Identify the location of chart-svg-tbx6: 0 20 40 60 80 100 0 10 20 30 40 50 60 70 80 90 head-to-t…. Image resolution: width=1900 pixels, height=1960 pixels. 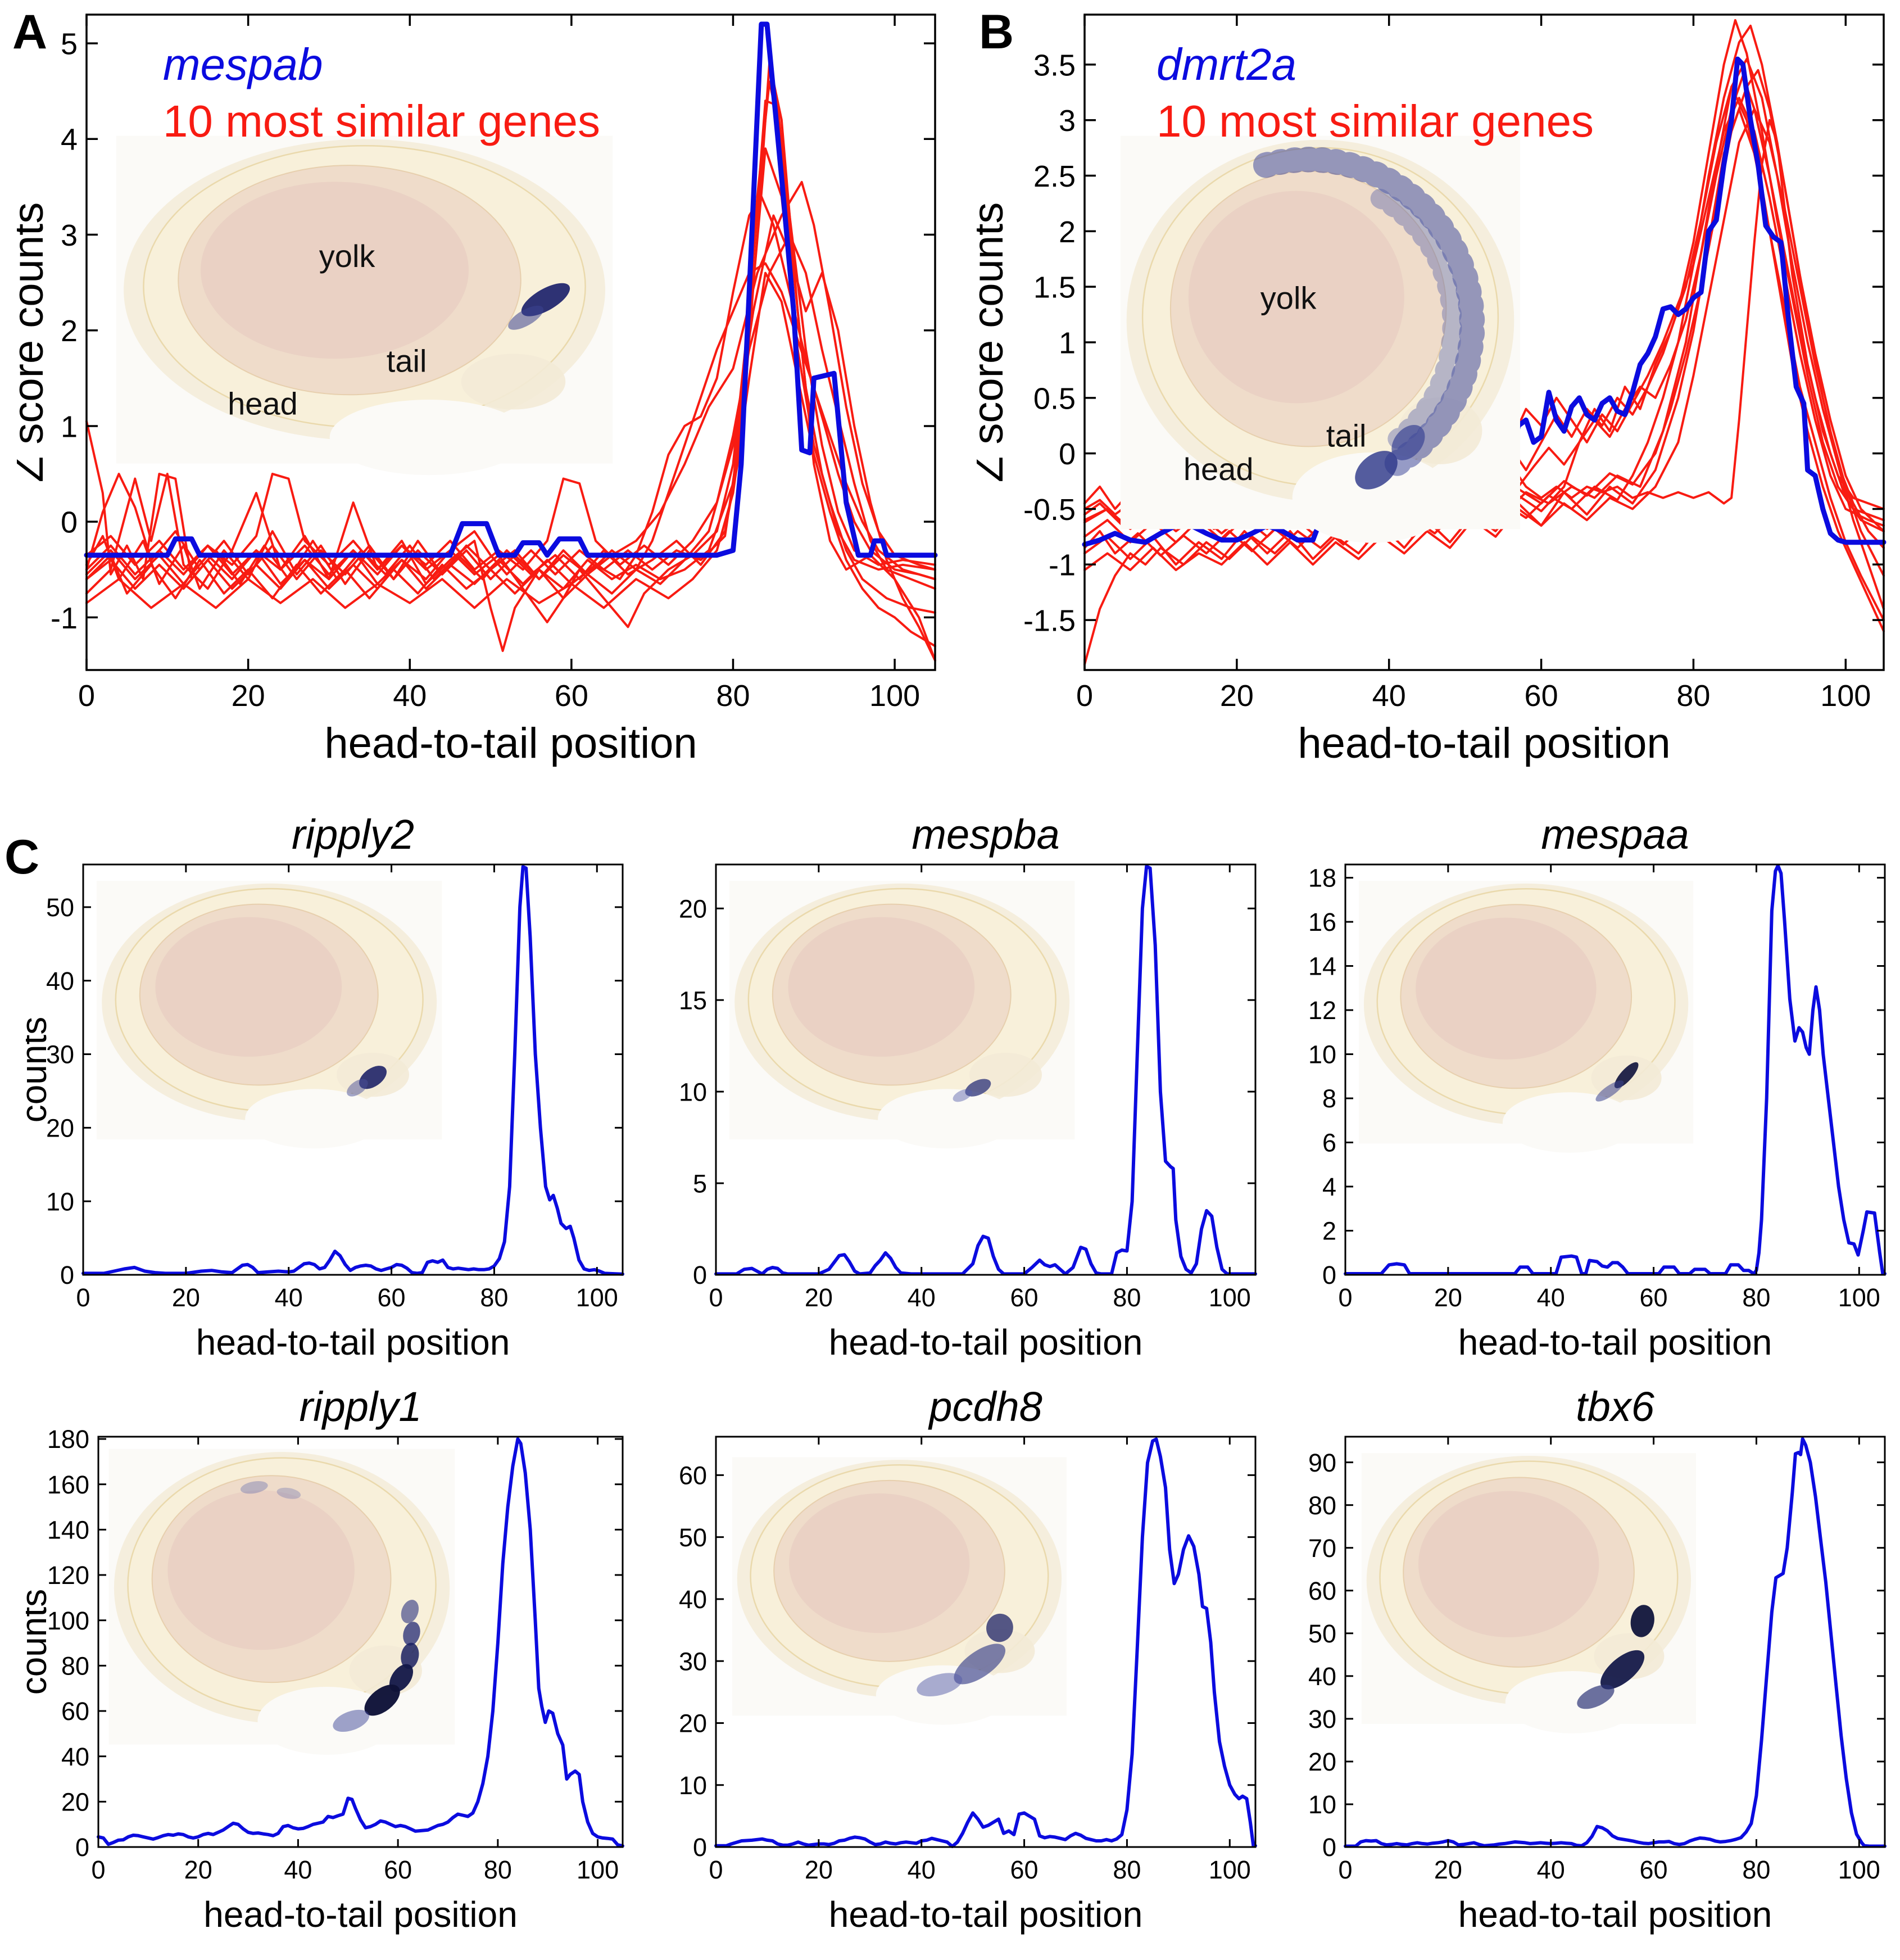
(1598, 1659).